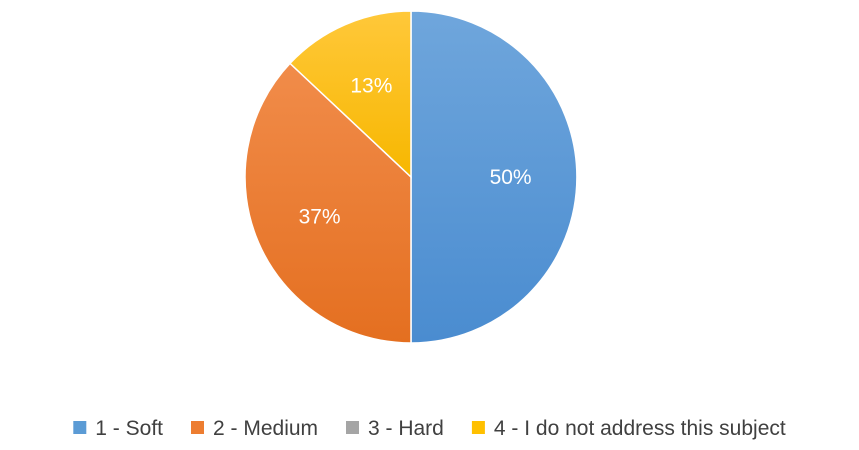  I want to click on legend-swatch-1-soft, so click(80, 427).